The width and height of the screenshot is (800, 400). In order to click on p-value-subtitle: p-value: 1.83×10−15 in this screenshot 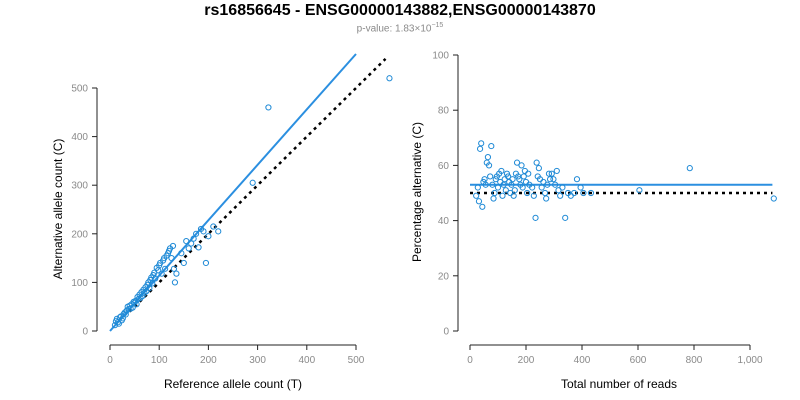, I will do `click(400, 28)`.